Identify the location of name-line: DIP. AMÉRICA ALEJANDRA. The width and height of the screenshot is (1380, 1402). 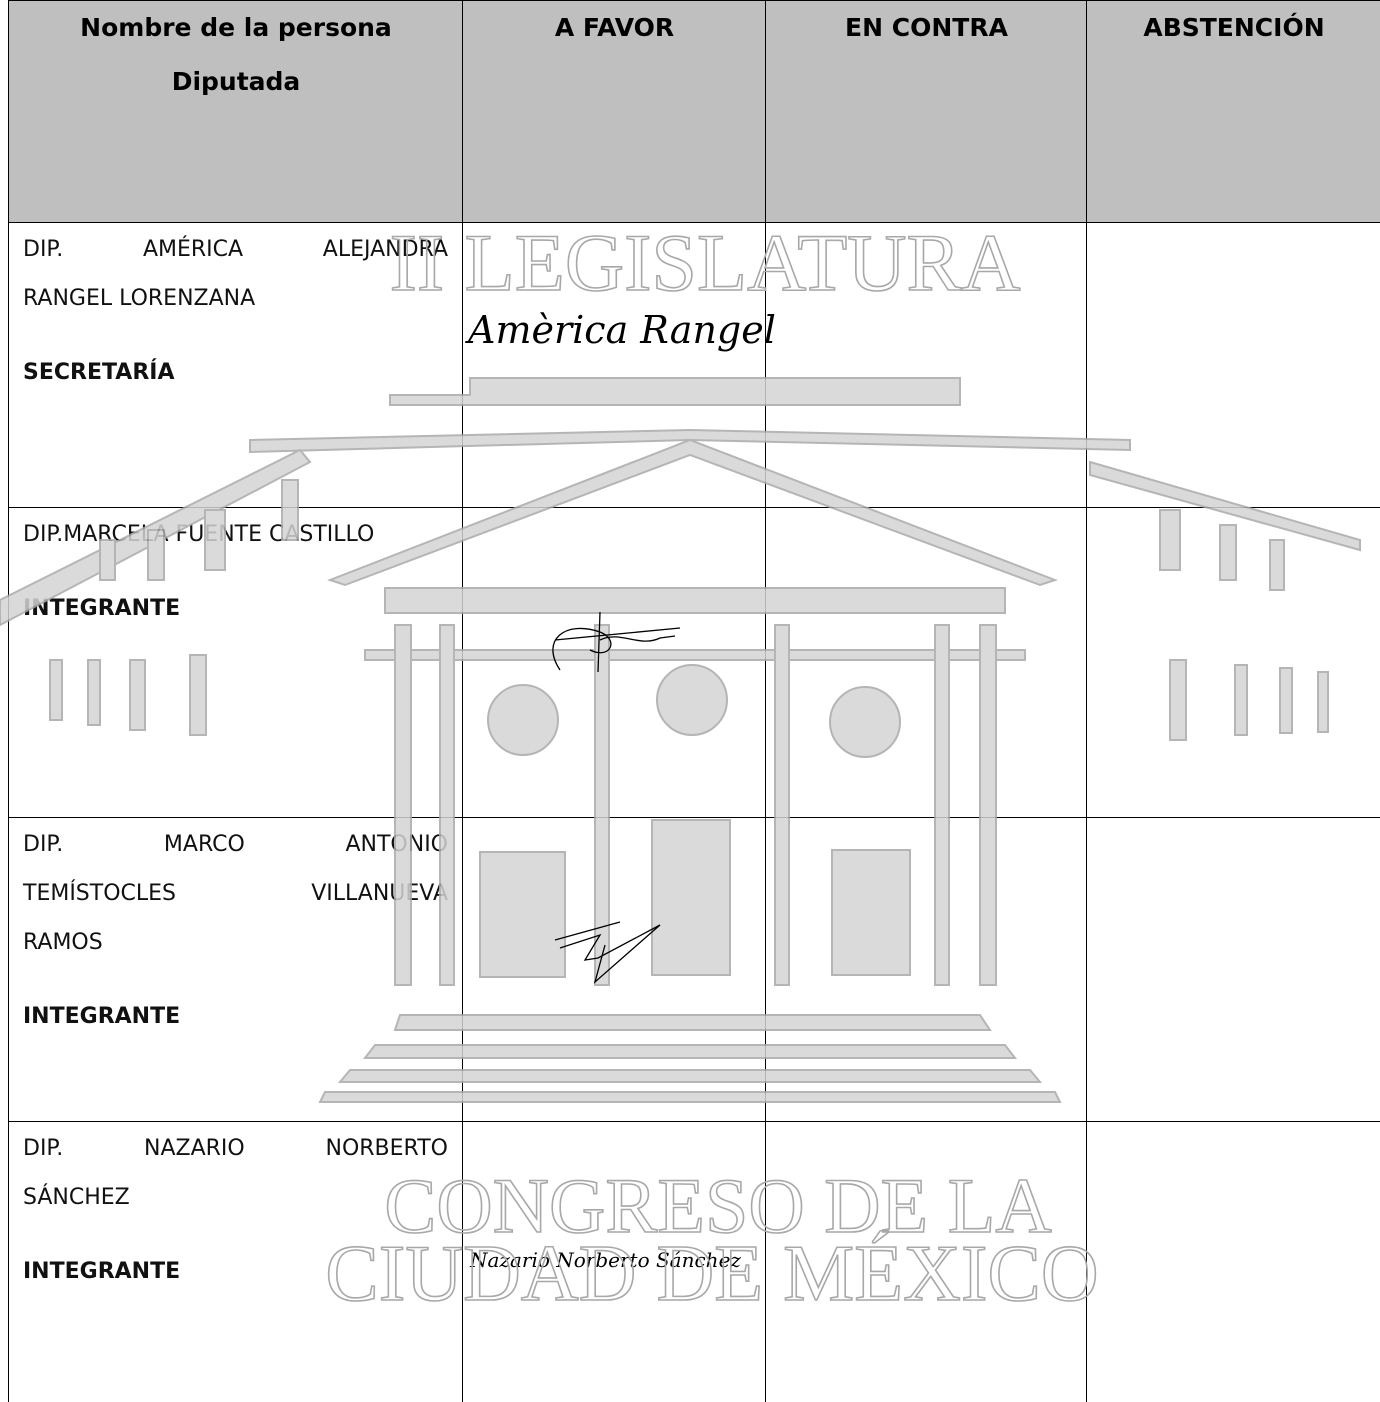
(235, 249).